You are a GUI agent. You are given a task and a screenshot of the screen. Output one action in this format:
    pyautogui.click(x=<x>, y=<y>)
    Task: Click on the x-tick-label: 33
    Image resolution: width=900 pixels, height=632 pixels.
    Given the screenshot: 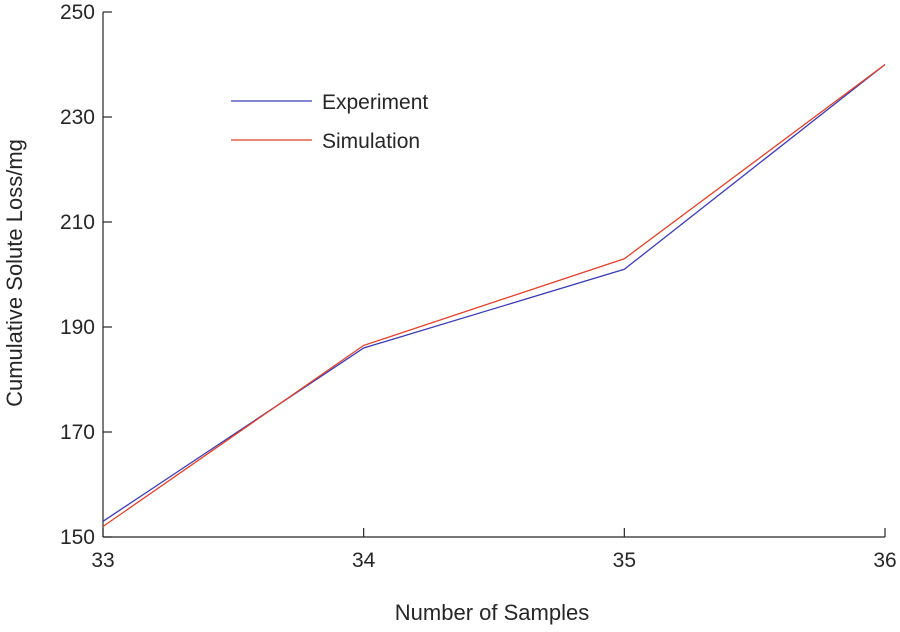 What is the action you would take?
    pyautogui.click(x=102, y=560)
    